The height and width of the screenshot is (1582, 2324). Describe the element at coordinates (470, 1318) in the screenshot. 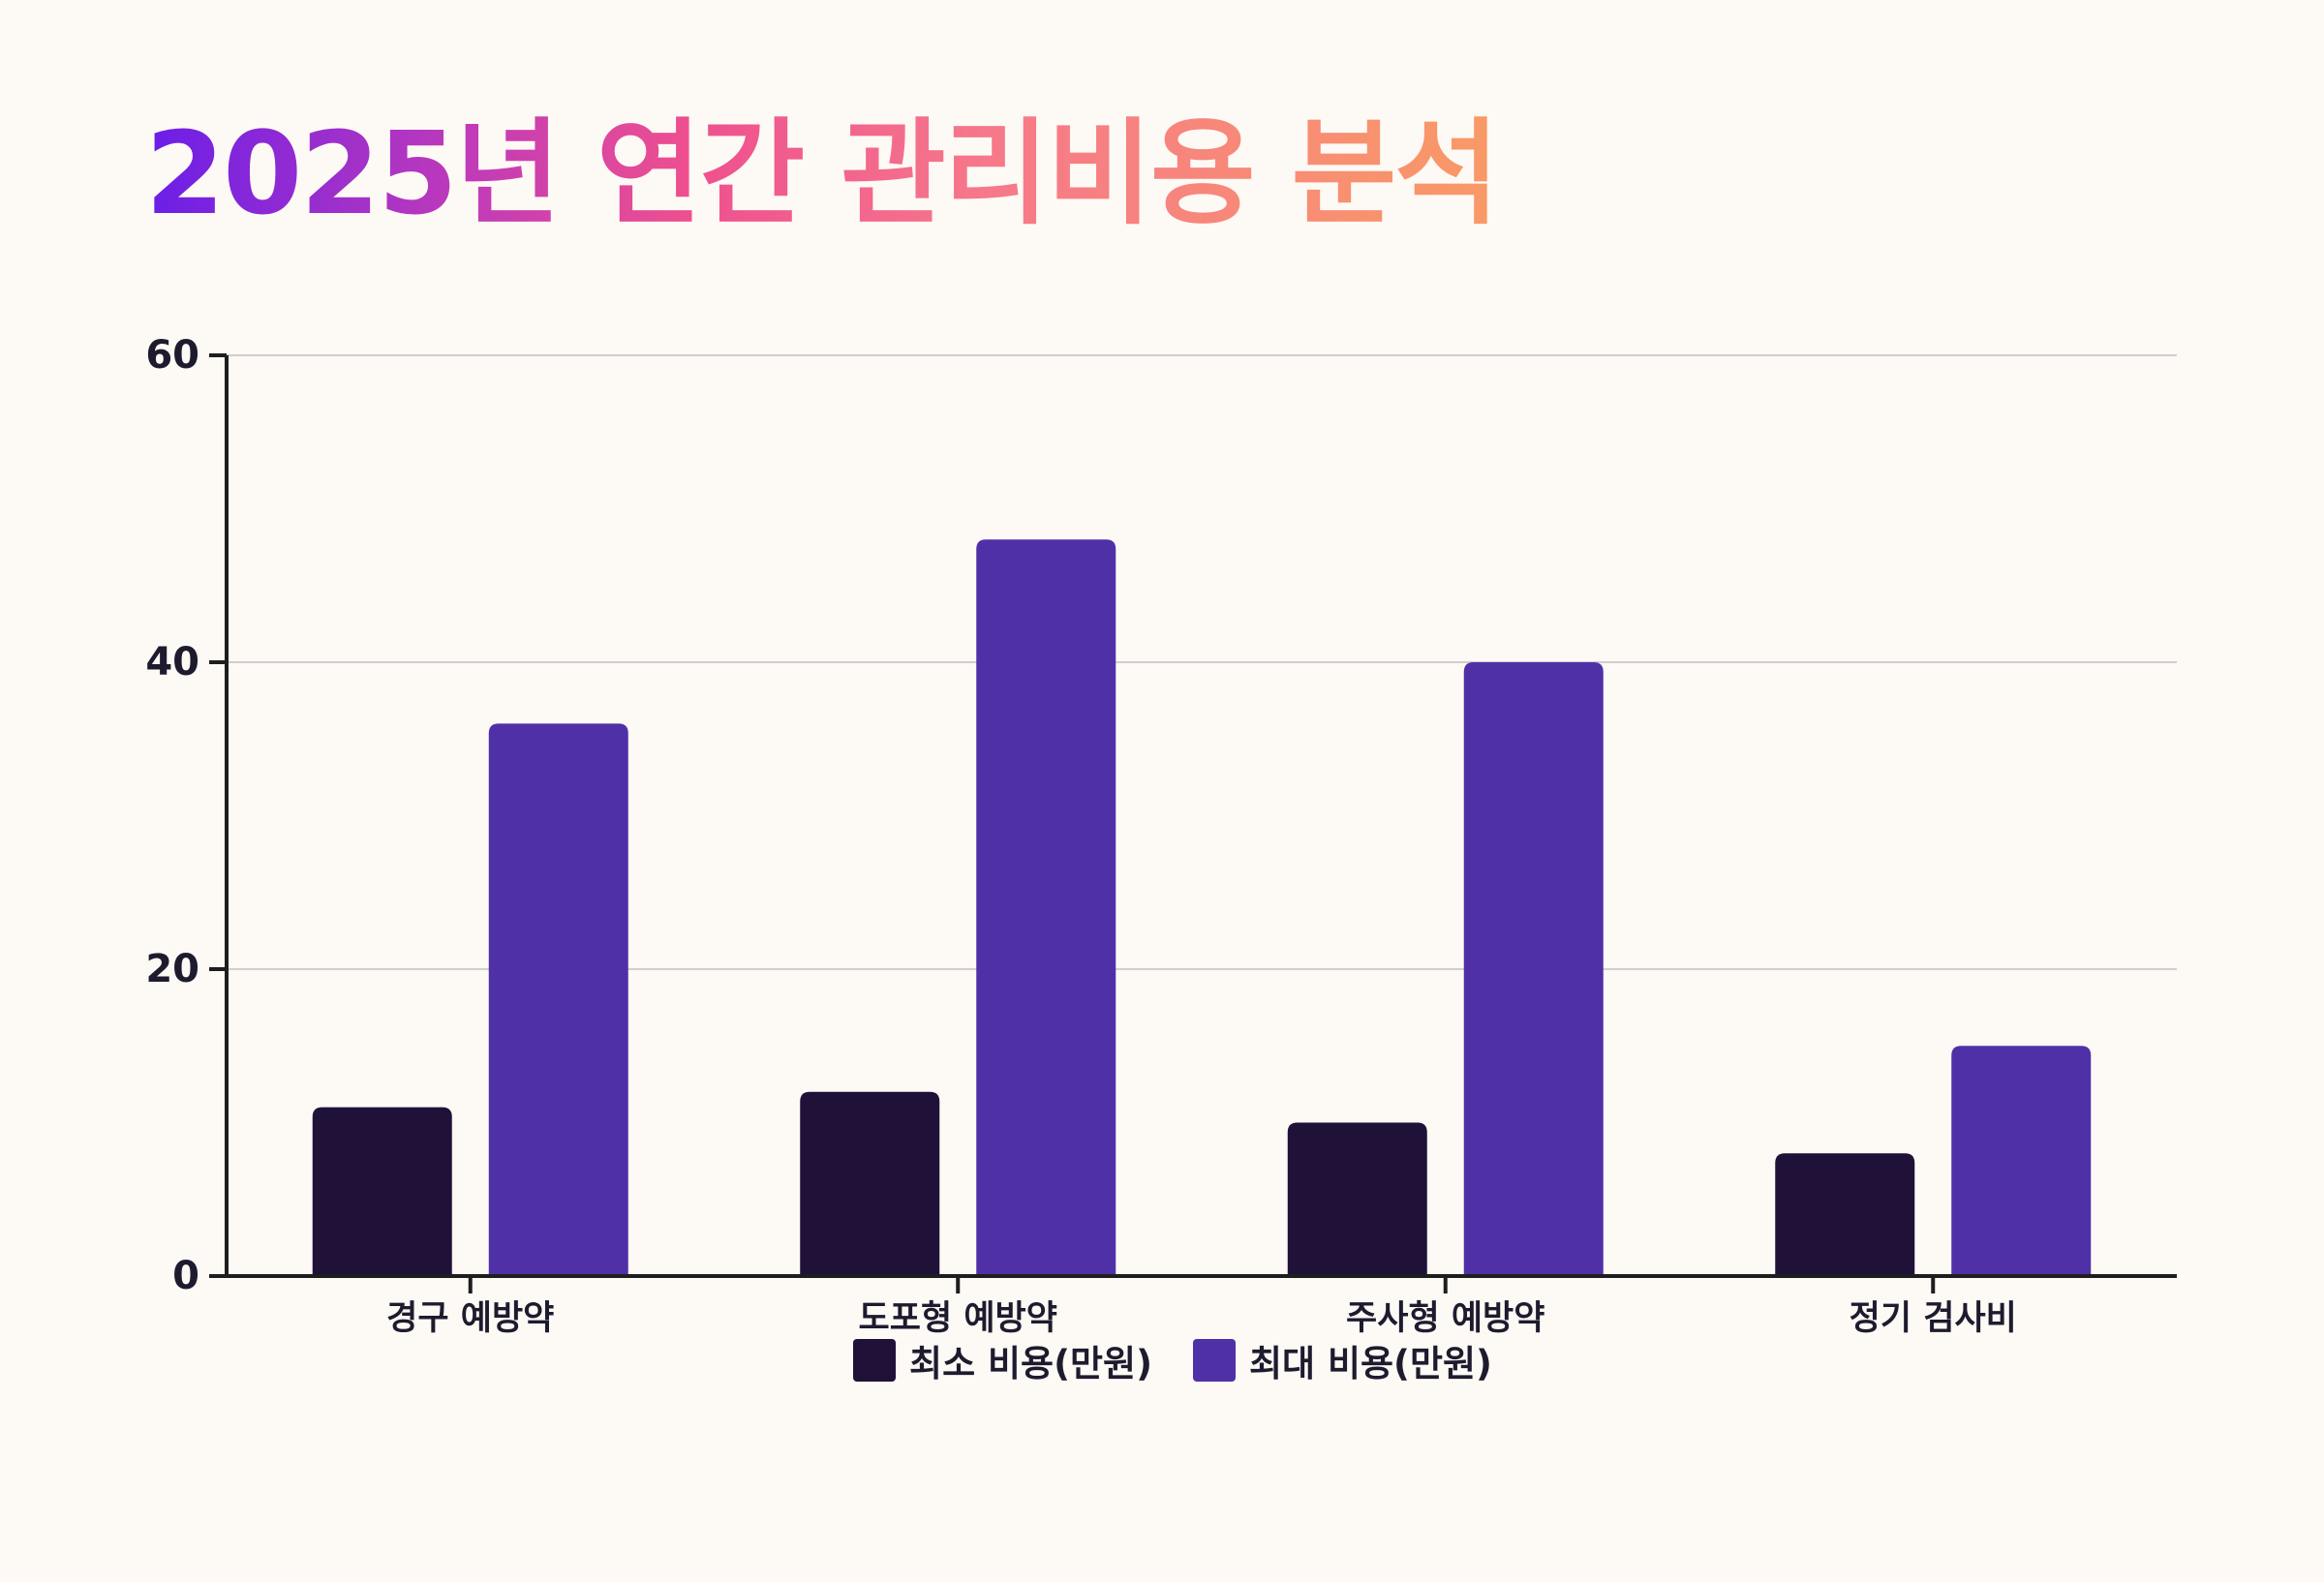

I see `x-tick-label: 경구 예방약` at that location.